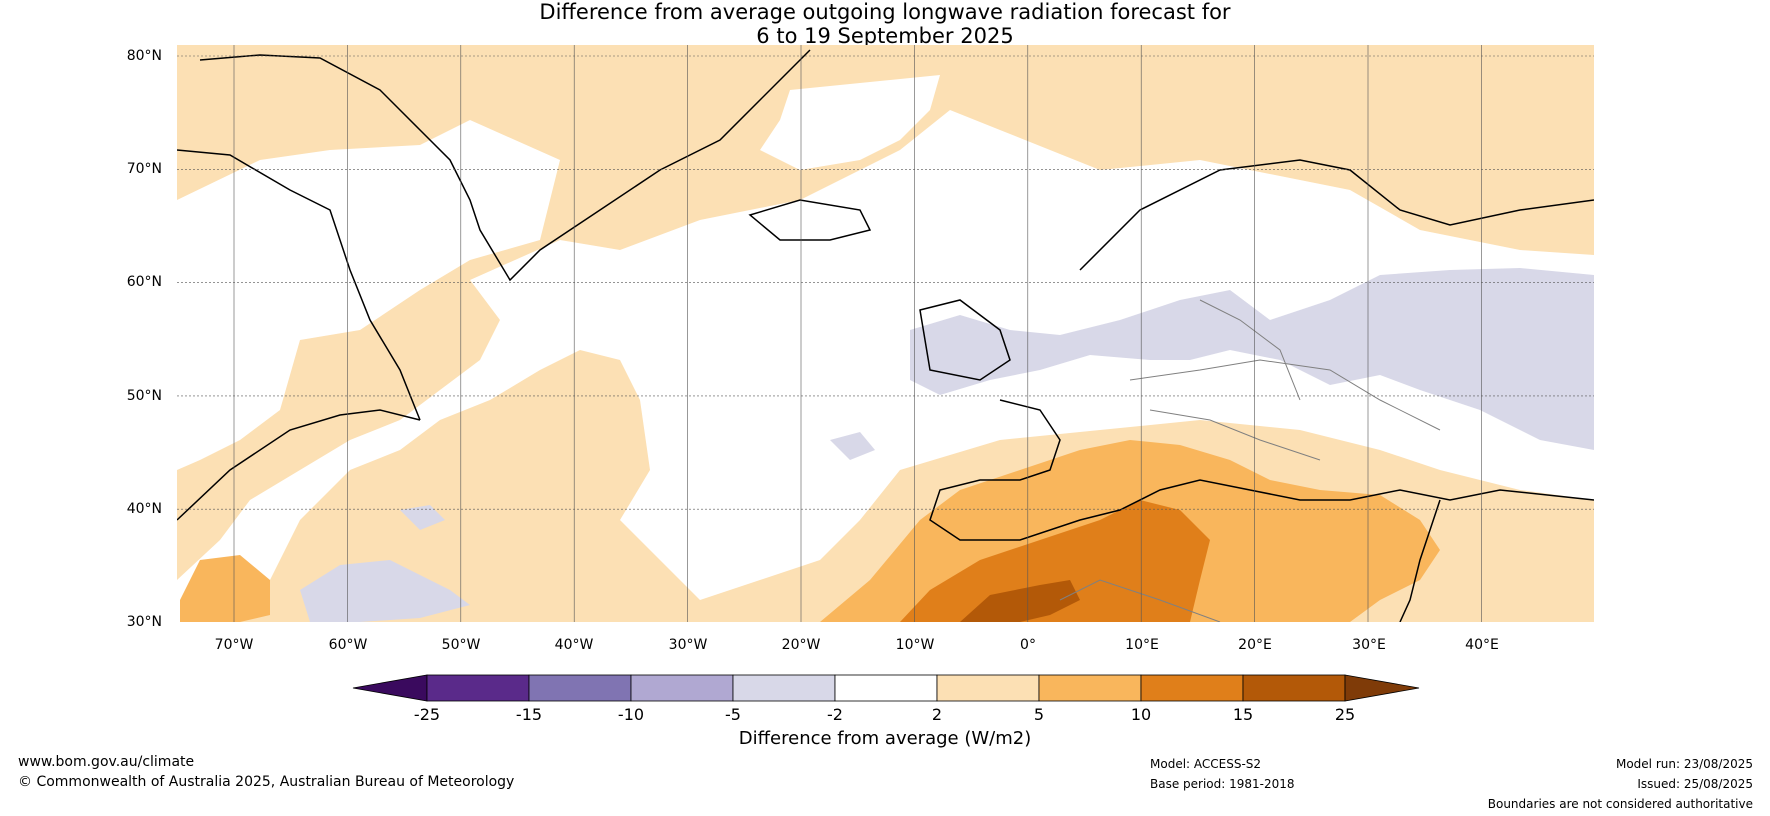  Describe the element at coordinates (225, 588) in the screenshot. I see `positive-region-west` at that location.